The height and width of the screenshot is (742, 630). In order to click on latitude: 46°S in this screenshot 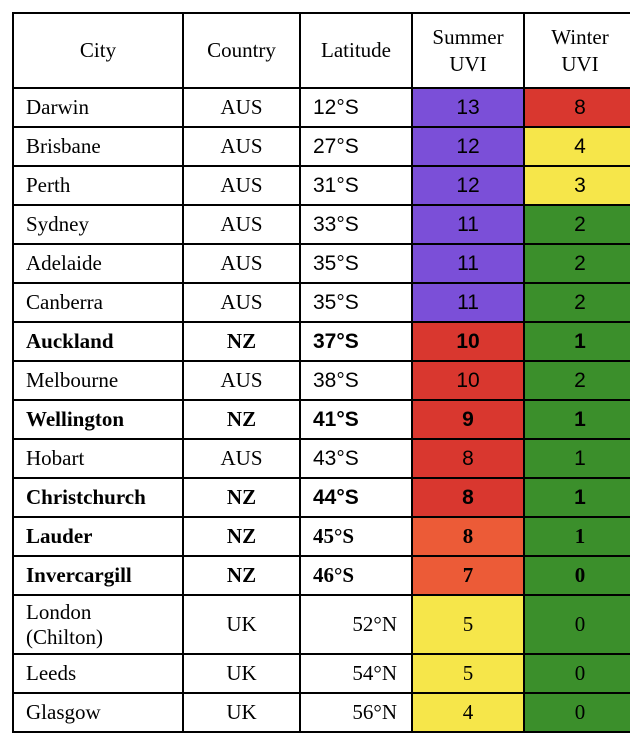, I will do `click(334, 575)`.